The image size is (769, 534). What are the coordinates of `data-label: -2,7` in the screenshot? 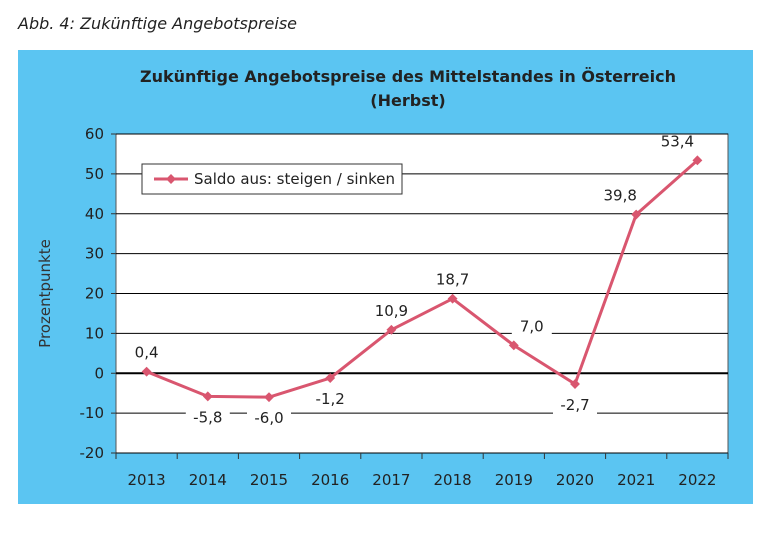 It's located at (574, 405).